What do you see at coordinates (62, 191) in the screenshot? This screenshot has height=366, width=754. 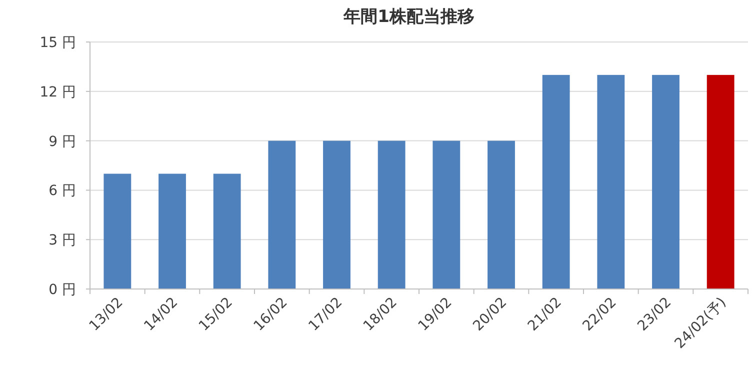 I see `y-tick-label: 6 円` at bounding box center [62, 191].